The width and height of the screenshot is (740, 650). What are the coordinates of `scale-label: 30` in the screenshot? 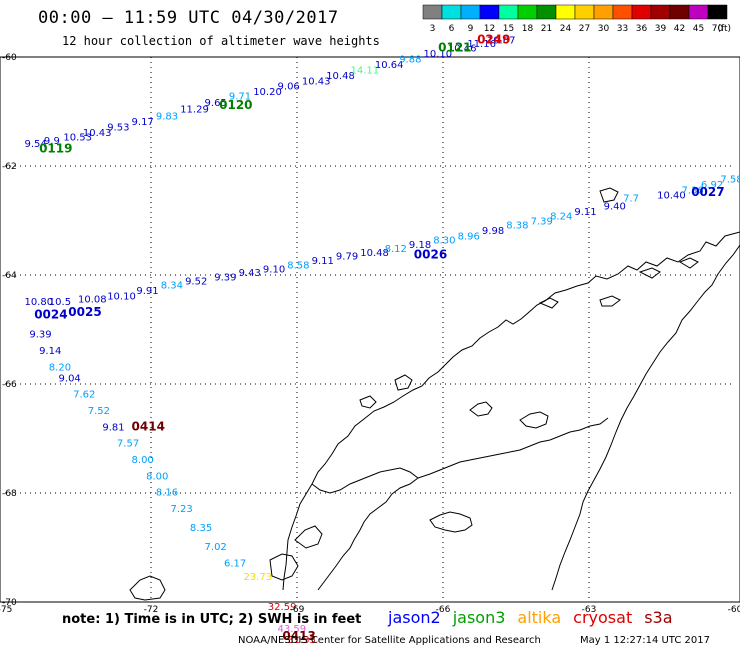 It's located at (604, 29).